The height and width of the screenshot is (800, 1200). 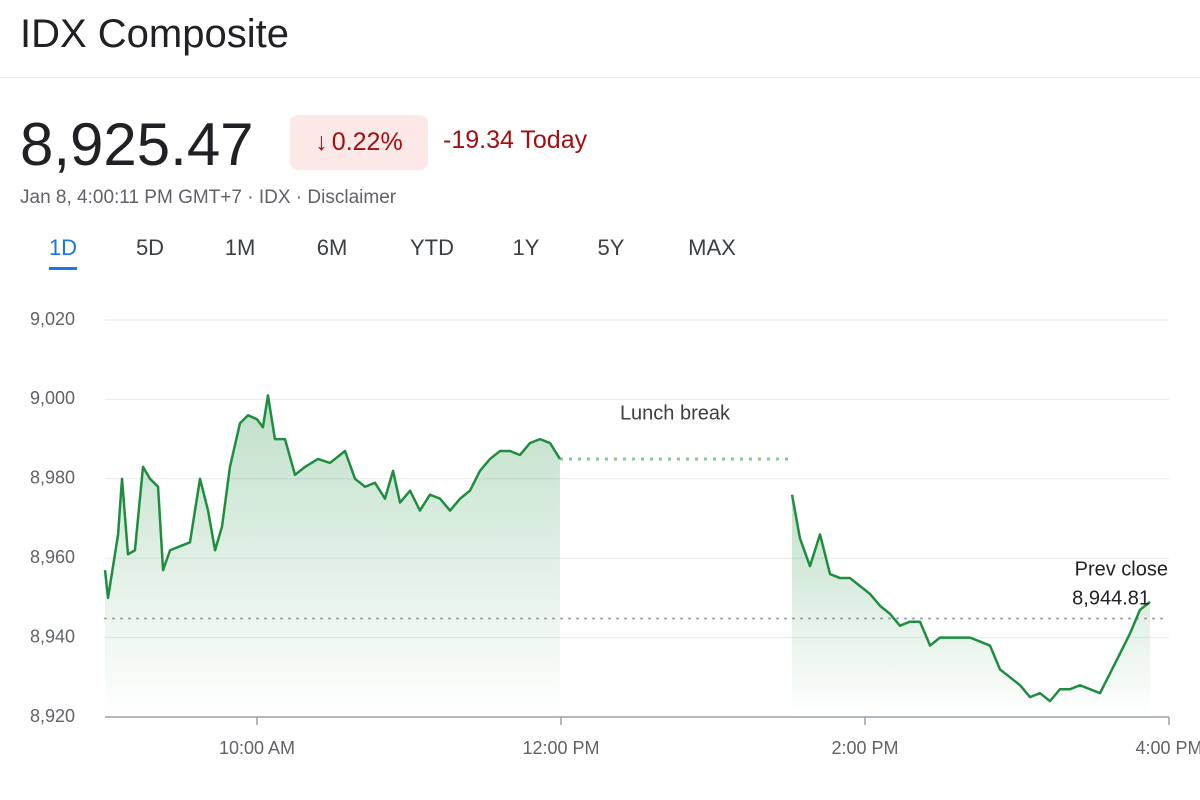 What do you see at coordinates (352, 197) in the screenshot?
I see `disclaimer: Disclaimer` at bounding box center [352, 197].